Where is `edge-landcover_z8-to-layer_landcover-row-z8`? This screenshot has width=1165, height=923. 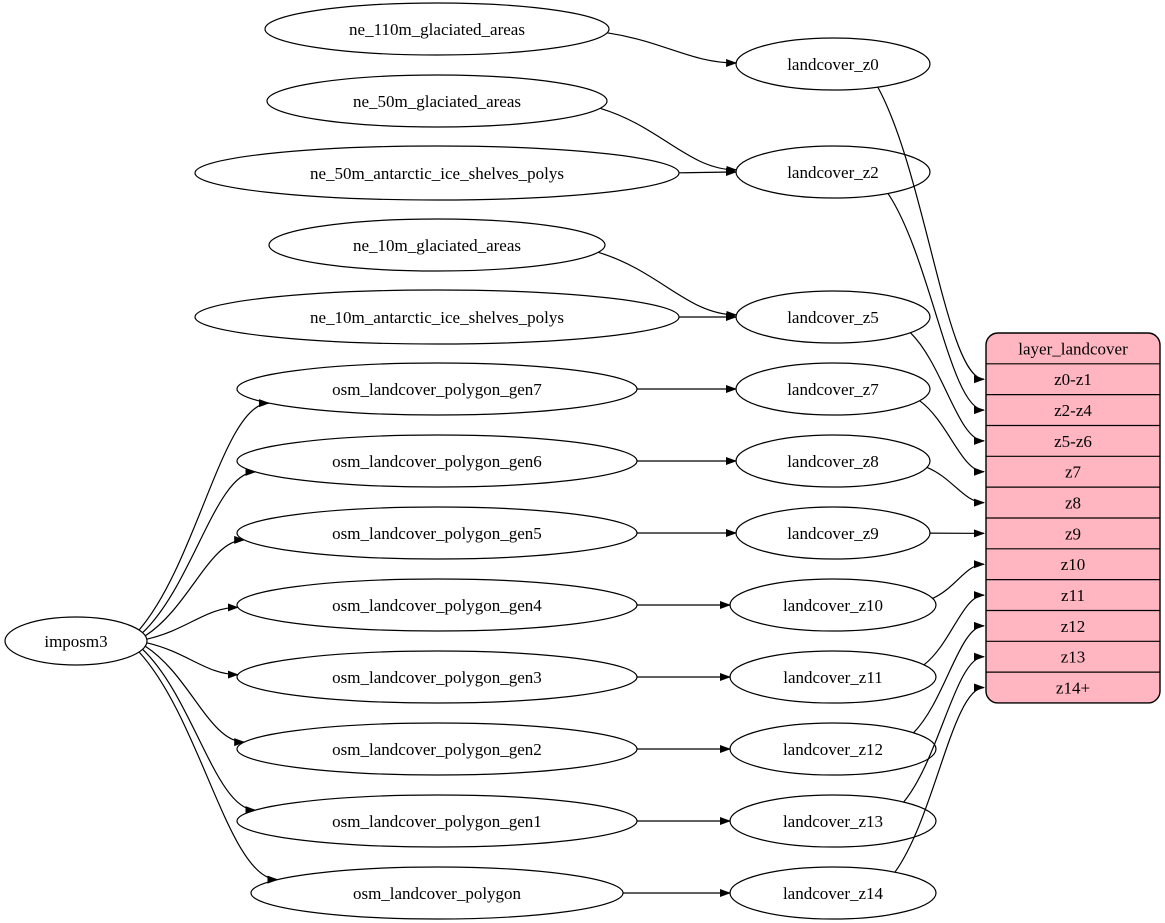 edge-landcover_z8-to-layer_landcover-row-z8 is located at coordinates (955, 486).